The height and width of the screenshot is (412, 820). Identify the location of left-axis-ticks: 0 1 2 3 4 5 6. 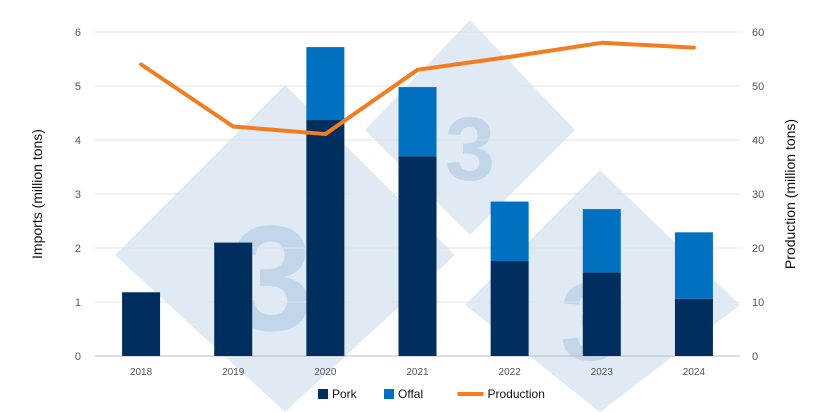
(78, 195).